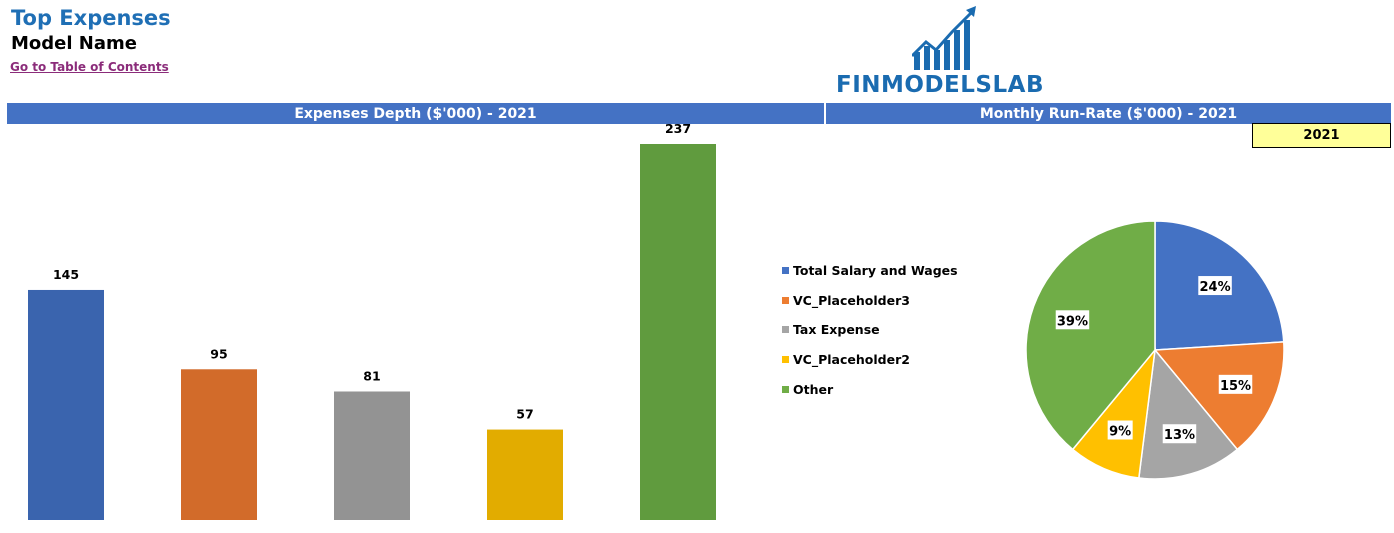 The image size is (1394, 533). What do you see at coordinates (813, 389) in the screenshot?
I see `legend-label: Other` at bounding box center [813, 389].